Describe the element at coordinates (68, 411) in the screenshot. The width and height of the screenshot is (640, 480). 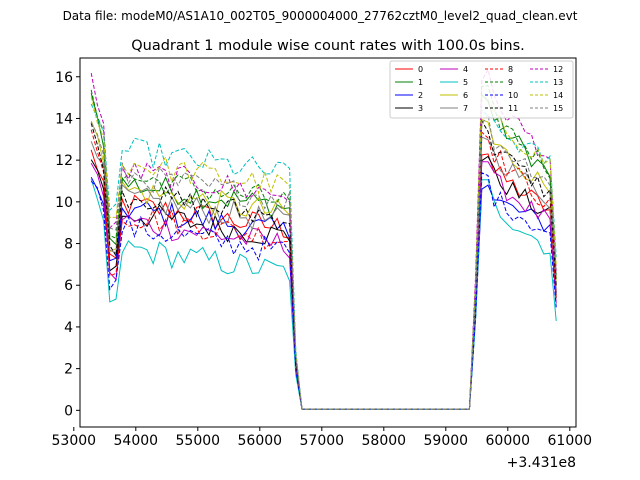
I see `y-tick-label: 0` at that location.